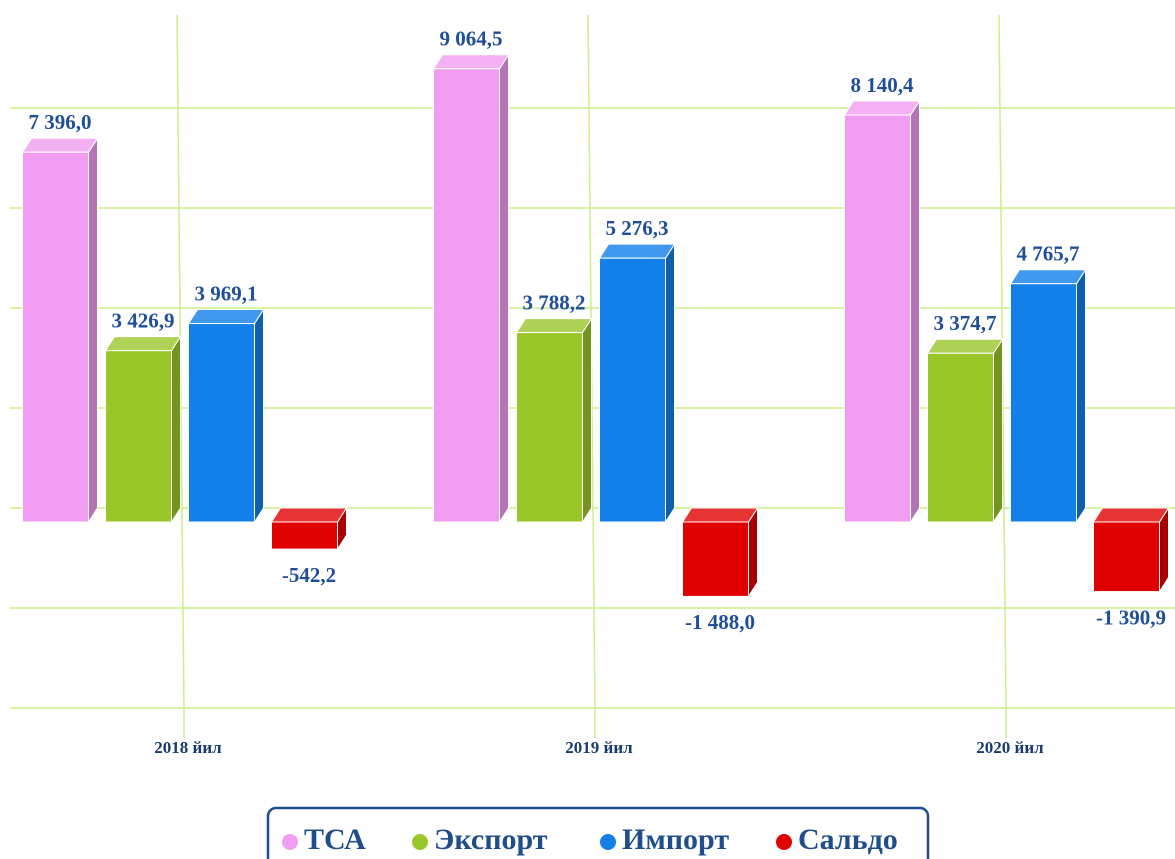 The height and width of the screenshot is (859, 1175). I want to click on value-label: 4 765,7, so click(1048, 254).